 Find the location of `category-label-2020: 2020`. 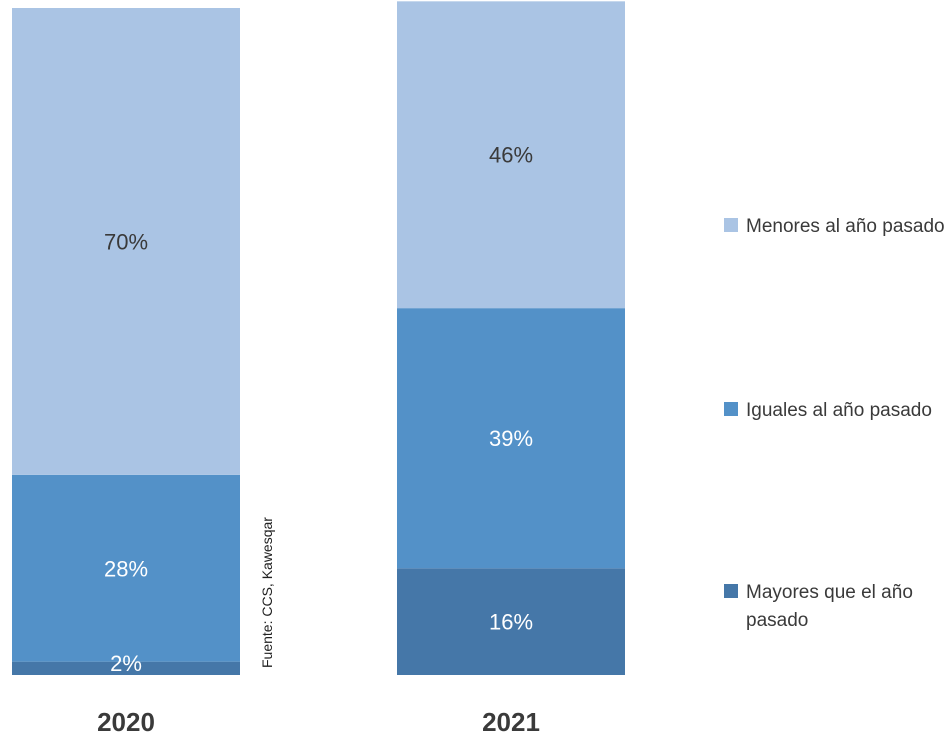

category-label-2020: 2020 is located at coordinates (126, 721).